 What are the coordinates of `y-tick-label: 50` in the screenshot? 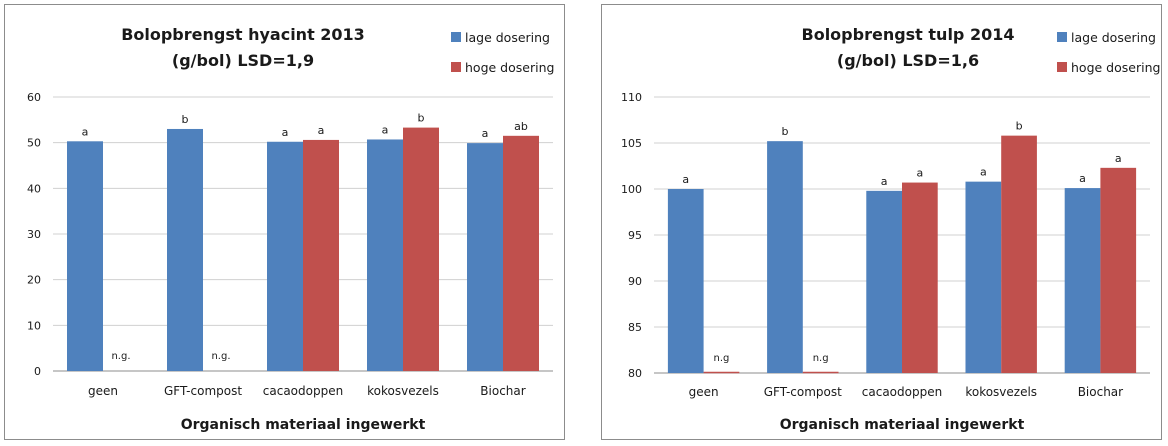 It's located at (34, 143).